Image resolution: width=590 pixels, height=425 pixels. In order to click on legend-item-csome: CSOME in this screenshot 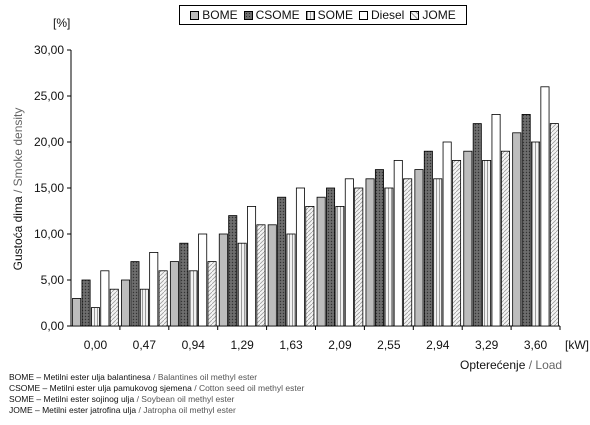, I will do `click(271, 15)`.